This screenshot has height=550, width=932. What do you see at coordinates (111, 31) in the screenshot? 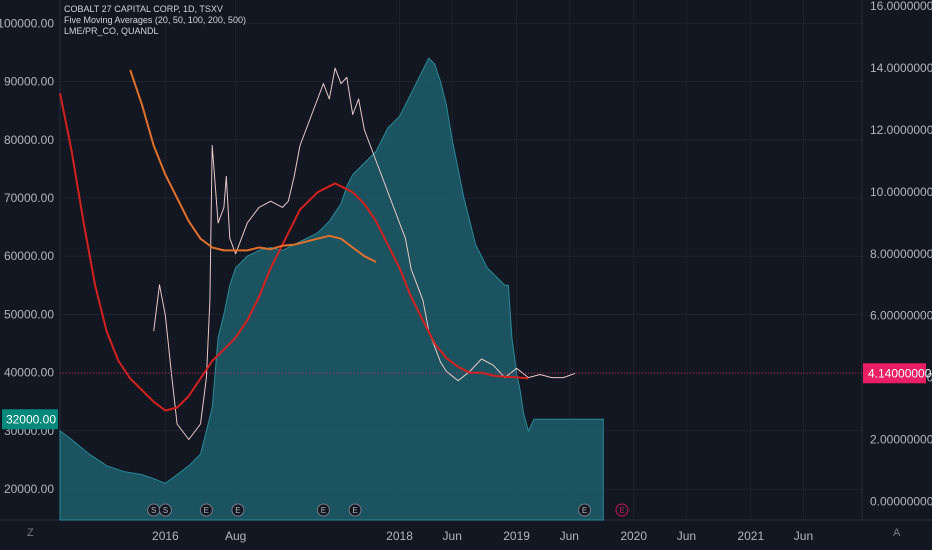
I see `legend-overlay: LME/PR_CO, QUANDL` at bounding box center [111, 31].